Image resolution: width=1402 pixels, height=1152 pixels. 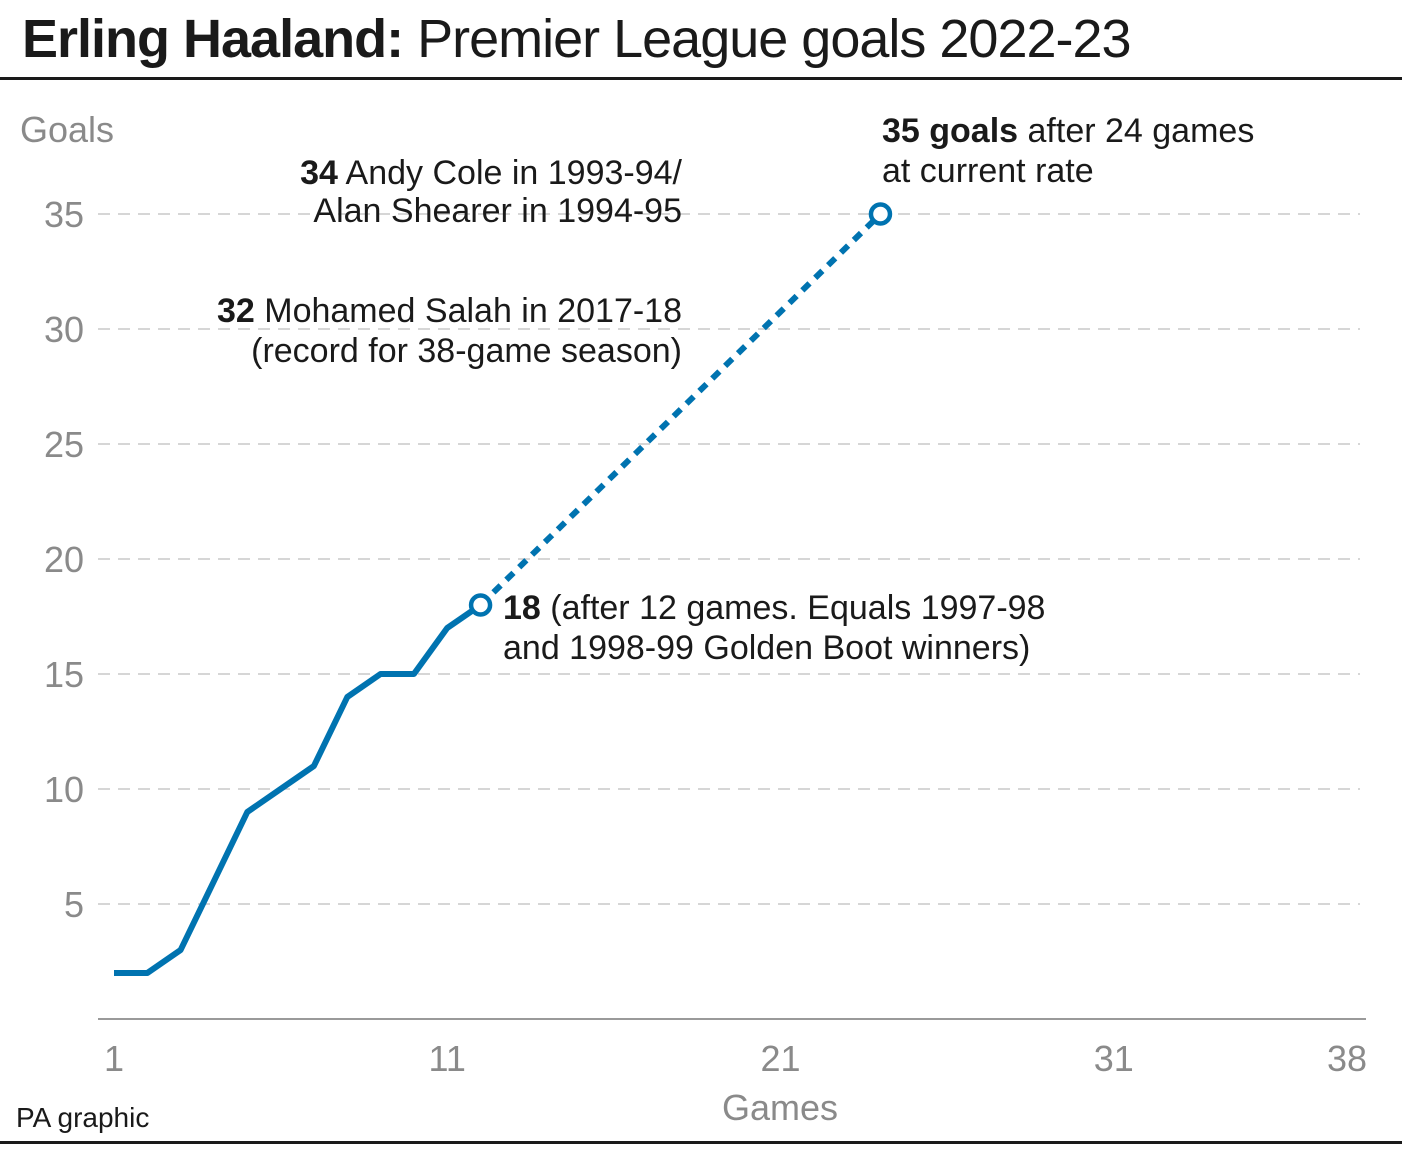 What do you see at coordinates (701, 78) in the screenshot?
I see `title-rule` at bounding box center [701, 78].